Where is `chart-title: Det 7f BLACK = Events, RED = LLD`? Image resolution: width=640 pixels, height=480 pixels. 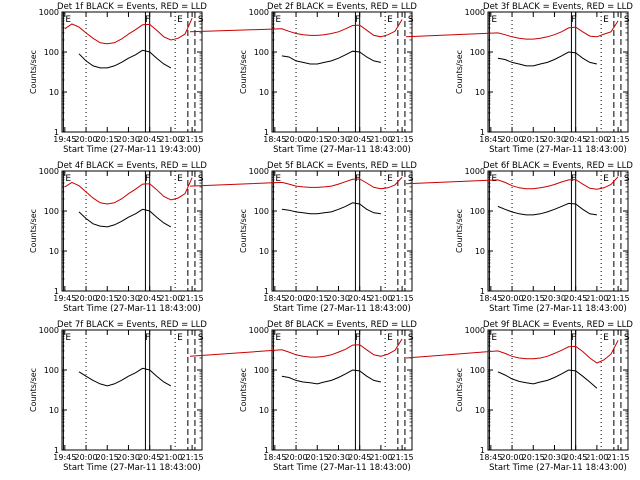 chart-title: Det 7f BLACK = Events, RED = LLD is located at coordinates (132, 325).